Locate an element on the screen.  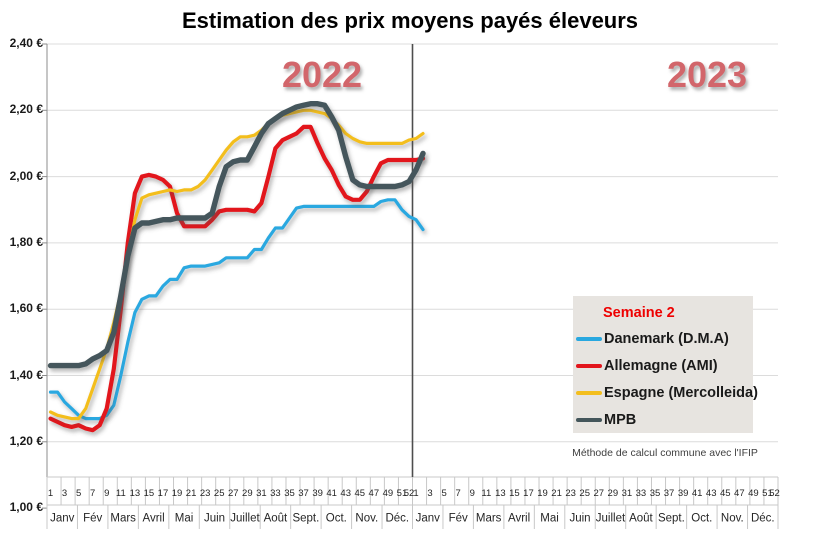
legend-item: Allemagne (AMI) is located at coordinates (663, 365).